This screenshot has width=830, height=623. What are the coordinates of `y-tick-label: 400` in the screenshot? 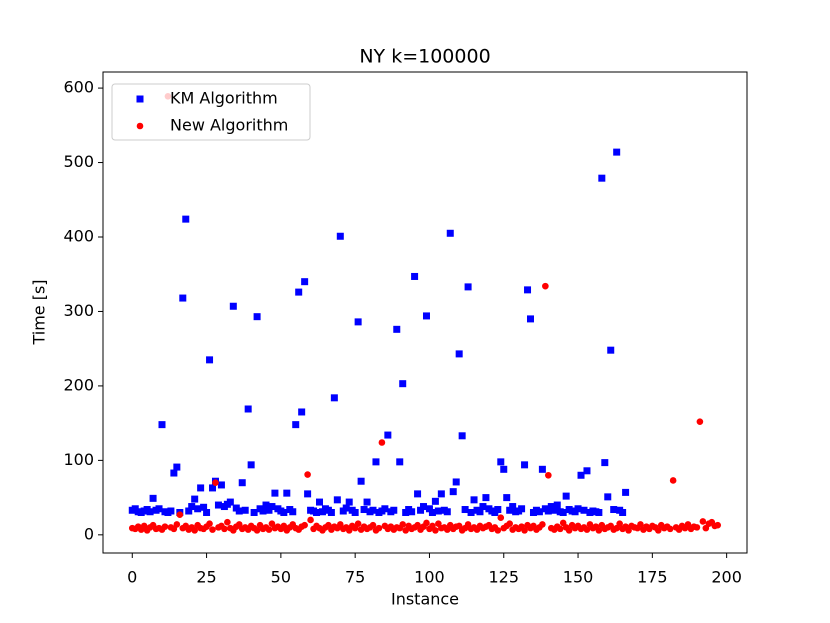 It's located at (78, 235).